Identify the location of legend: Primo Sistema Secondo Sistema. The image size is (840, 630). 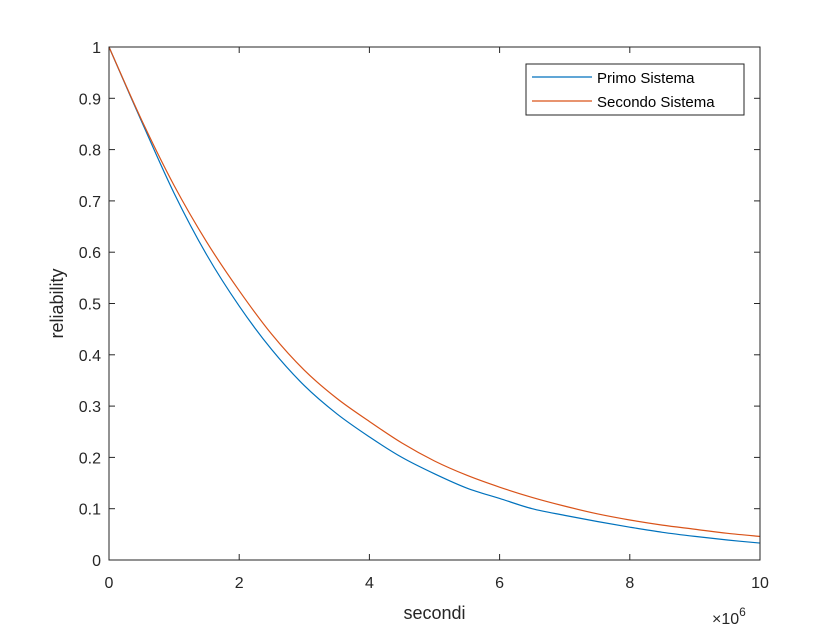
(635, 89).